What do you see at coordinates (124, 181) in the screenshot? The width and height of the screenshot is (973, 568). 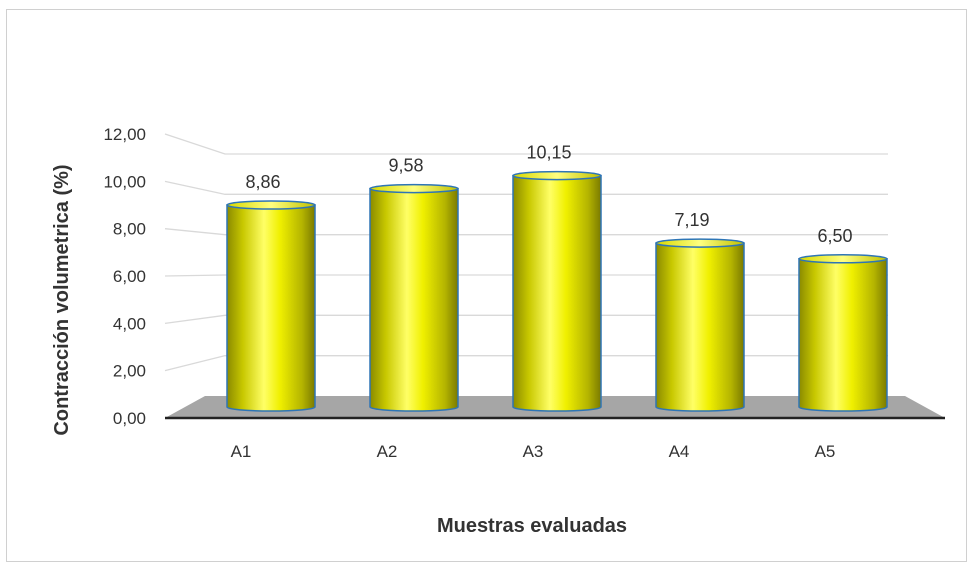 I see `y-tick-label: 10,00` at bounding box center [124, 181].